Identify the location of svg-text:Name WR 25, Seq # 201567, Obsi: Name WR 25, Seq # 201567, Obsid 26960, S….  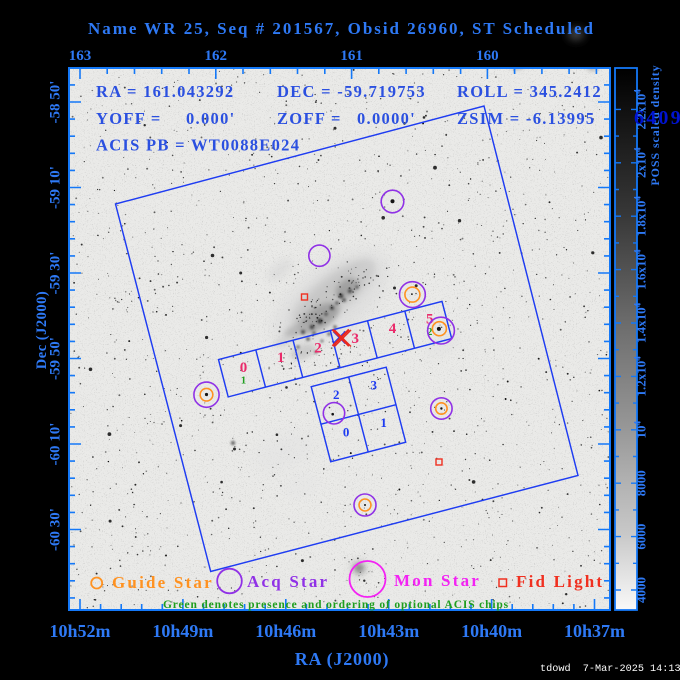
(341, 28).